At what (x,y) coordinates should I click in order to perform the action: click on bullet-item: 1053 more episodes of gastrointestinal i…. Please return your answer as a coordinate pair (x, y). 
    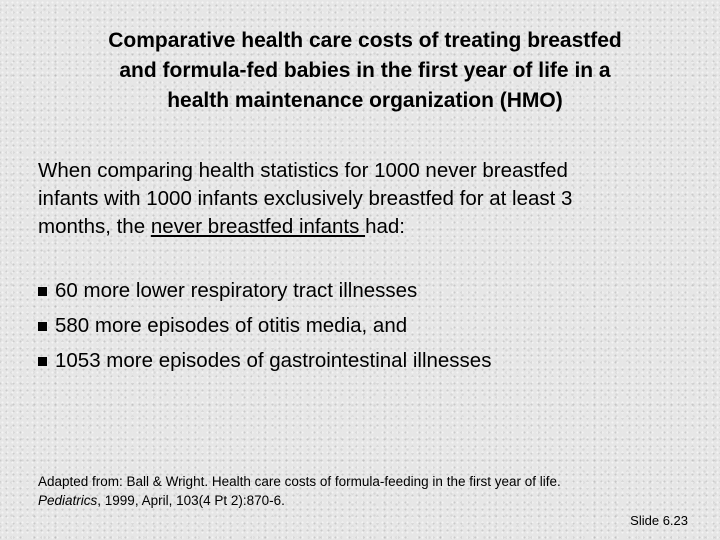
    Looking at the image, I should click on (368, 360).